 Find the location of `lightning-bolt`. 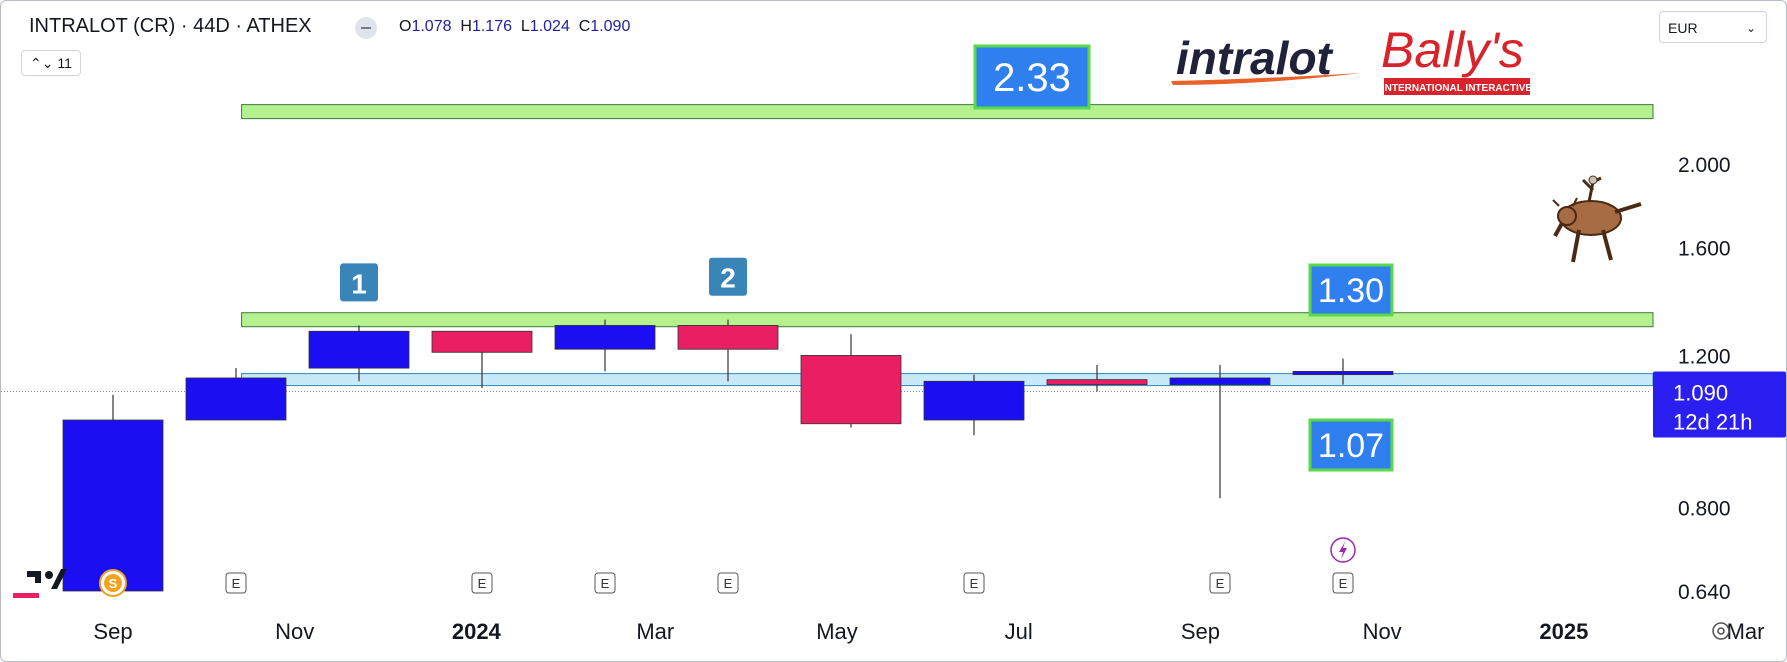

lightning-bolt is located at coordinates (1343, 550).